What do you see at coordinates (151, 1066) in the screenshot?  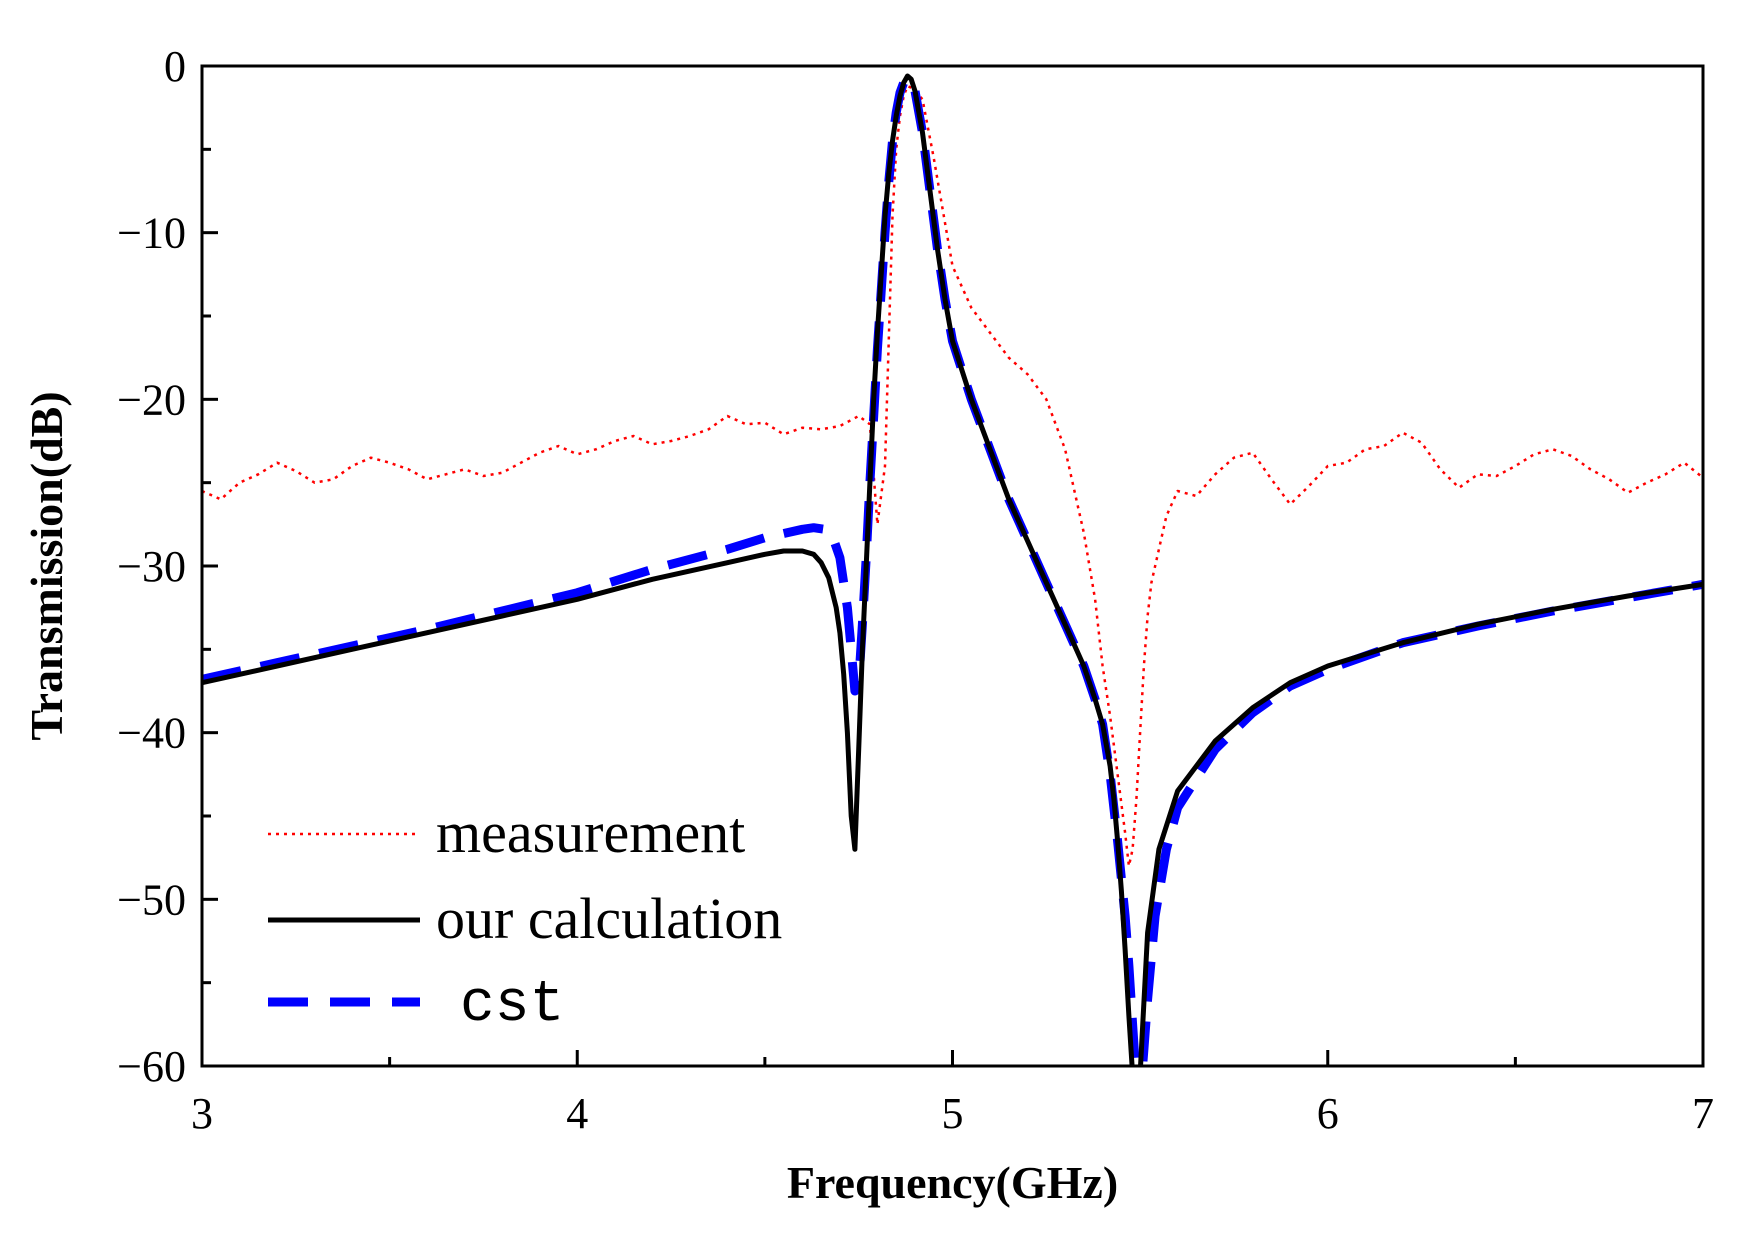 I see `y-tick-label: −60` at bounding box center [151, 1066].